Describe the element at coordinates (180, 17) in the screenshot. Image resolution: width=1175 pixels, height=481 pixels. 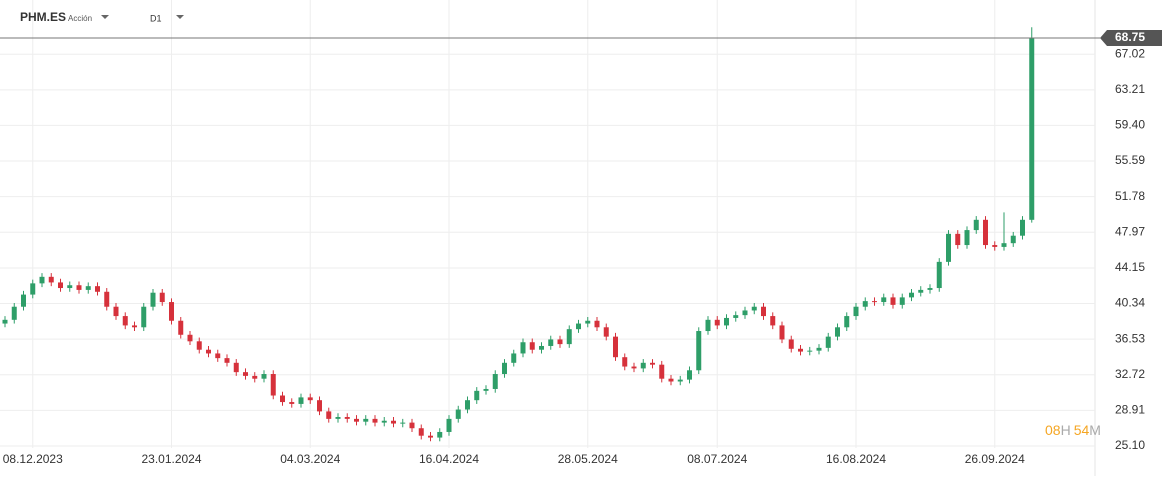
I see `timeframe-dropdown` at that location.